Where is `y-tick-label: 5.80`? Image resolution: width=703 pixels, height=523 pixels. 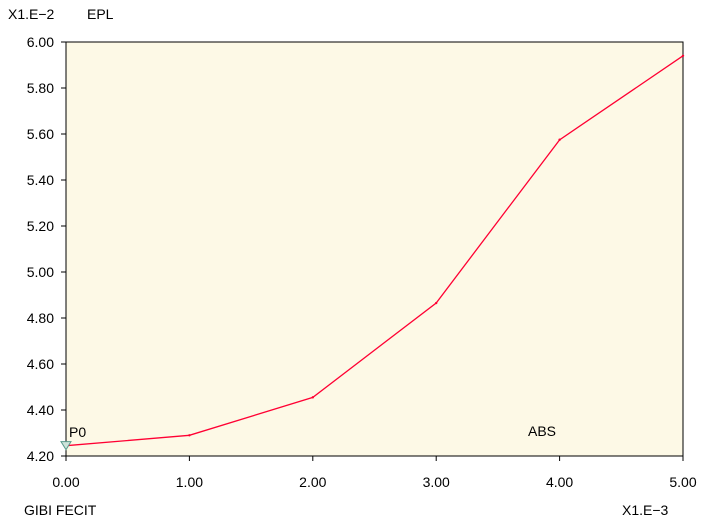 y-tick-label: 5.80 is located at coordinates (40, 88).